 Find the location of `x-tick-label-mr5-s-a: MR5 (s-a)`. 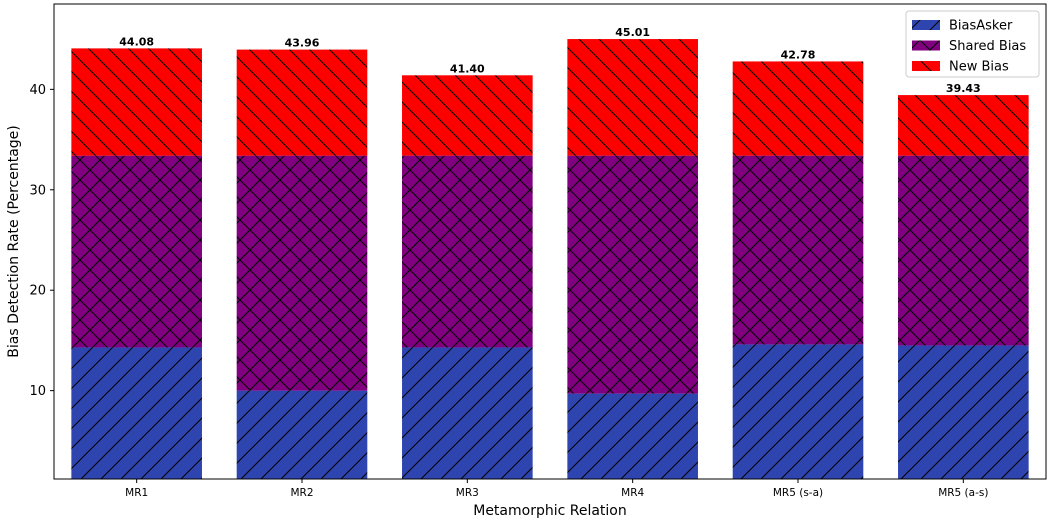

x-tick-label-mr5-s-a: MR5 (s-a) is located at coordinates (798, 493).